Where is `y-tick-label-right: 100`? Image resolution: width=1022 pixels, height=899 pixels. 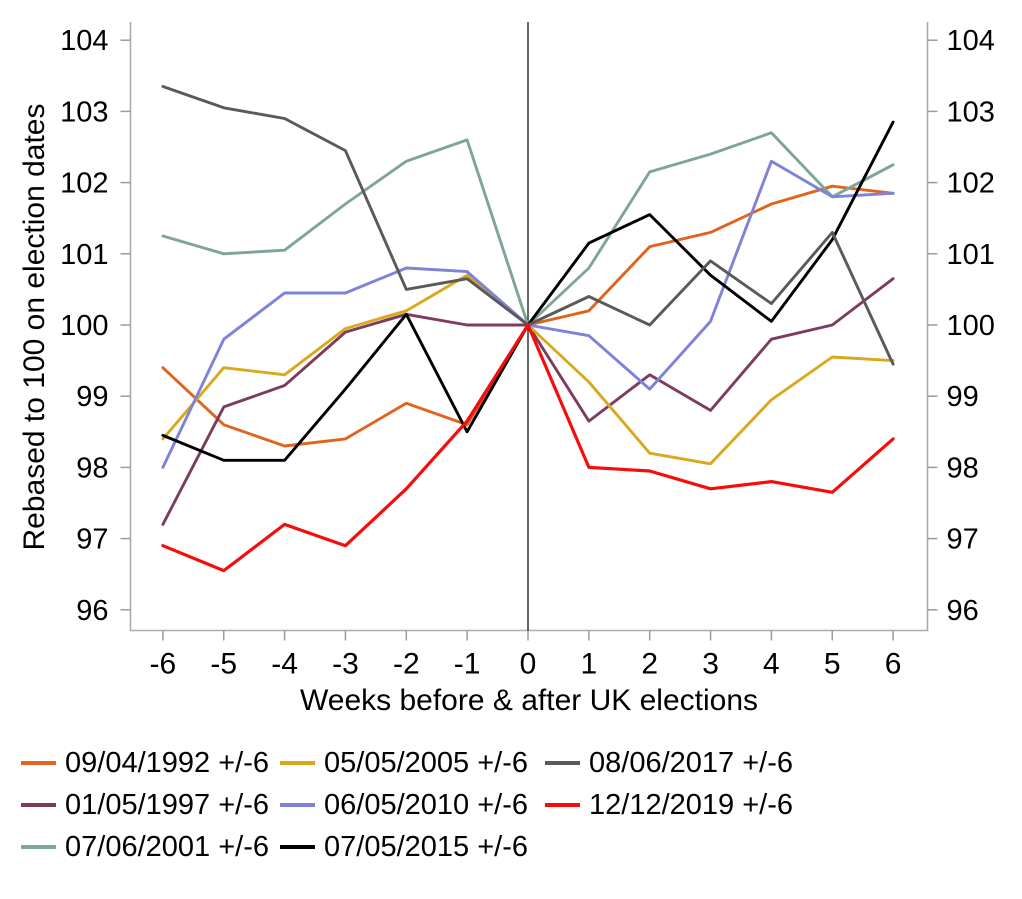 y-tick-label-right: 100 is located at coordinates (971, 326).